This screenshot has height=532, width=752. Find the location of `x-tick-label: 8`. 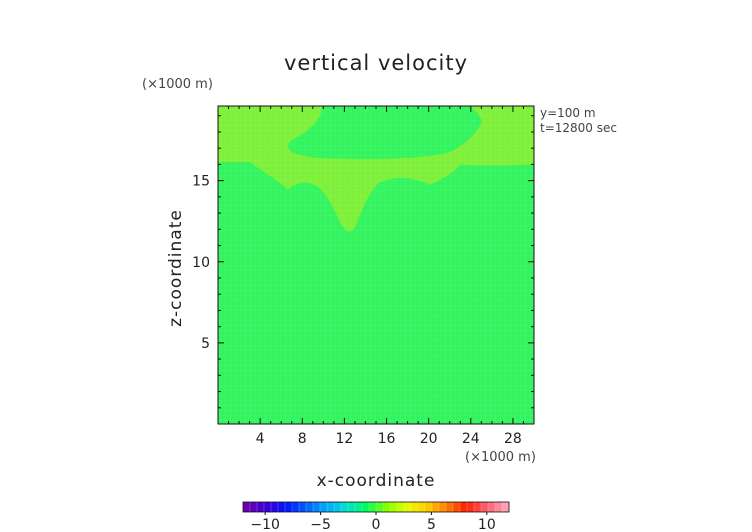

x-tick-label: 8 is located at coordinates (302, 439).